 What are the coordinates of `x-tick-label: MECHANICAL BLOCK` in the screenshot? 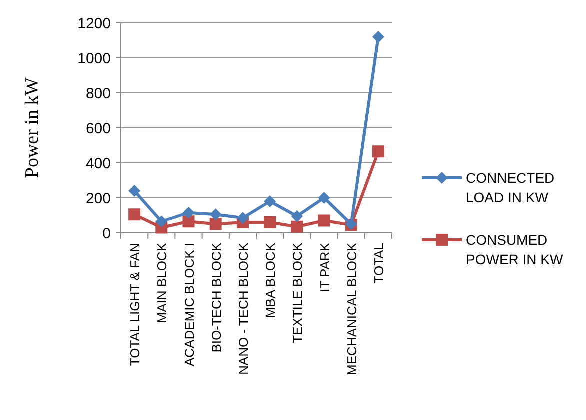 It's located at (352, 309).